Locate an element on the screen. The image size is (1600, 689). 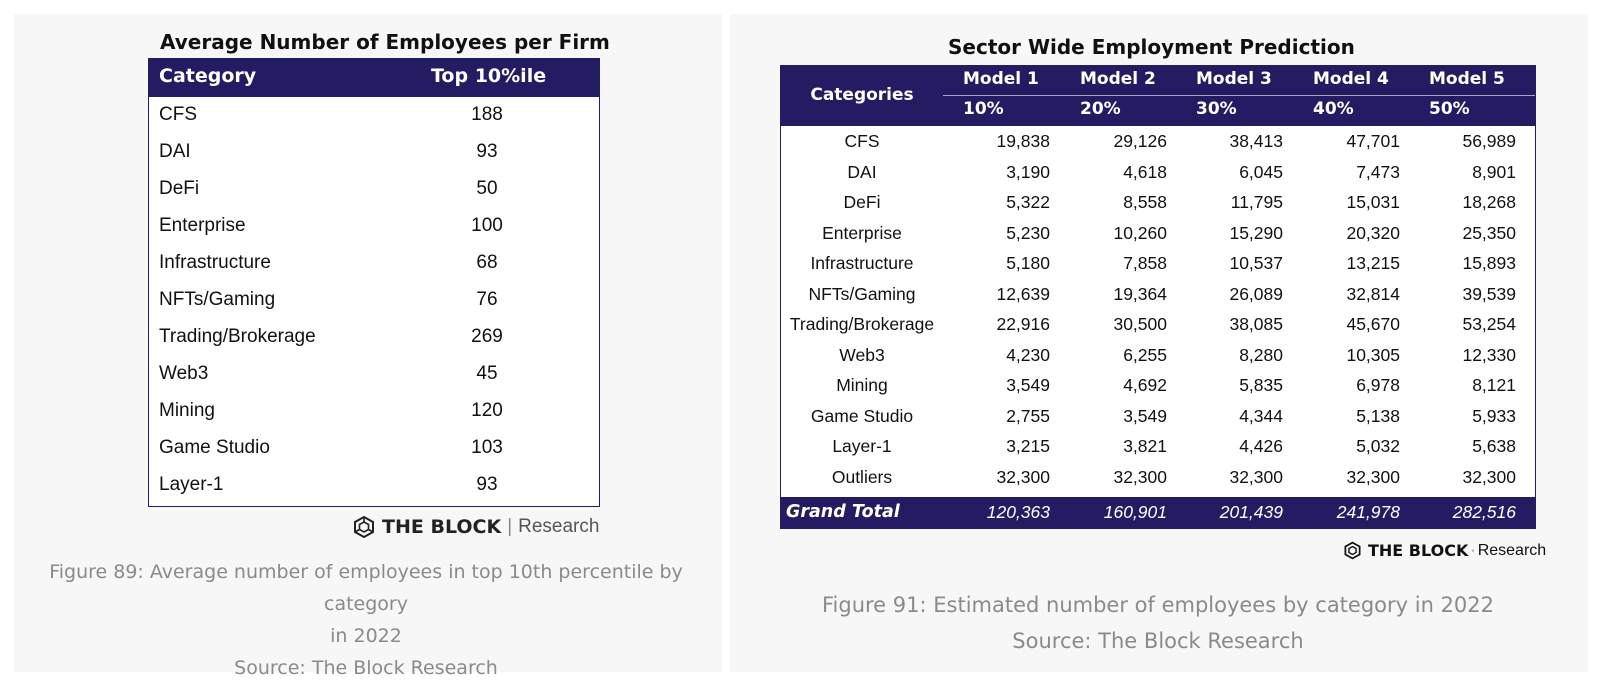
value-cell: 13,215 is located at coordinates (1373, 263).